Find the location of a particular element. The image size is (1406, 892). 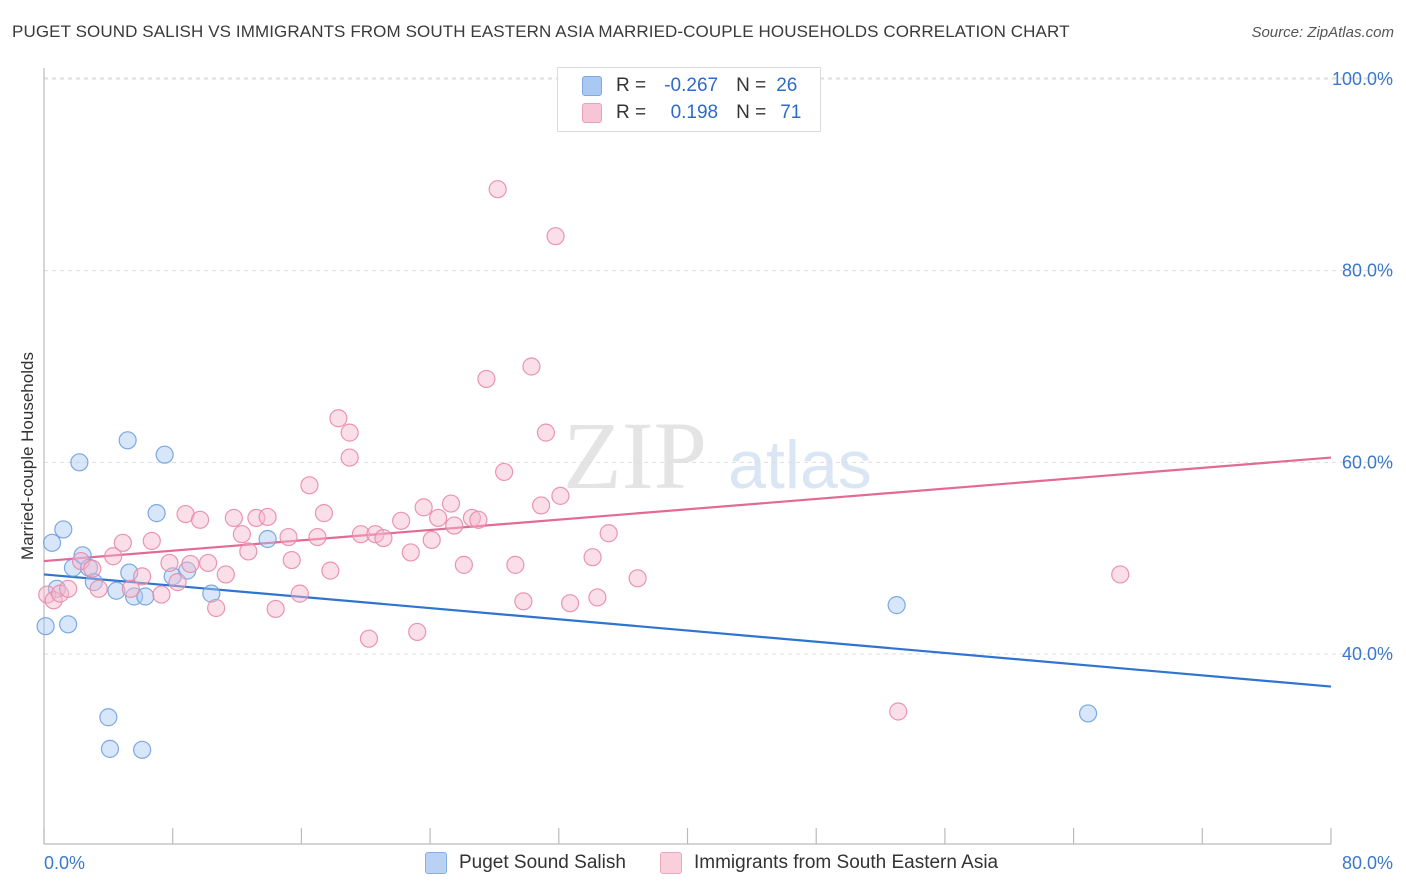

legend-swatch-immigrants is located at coordinates (592, 113).